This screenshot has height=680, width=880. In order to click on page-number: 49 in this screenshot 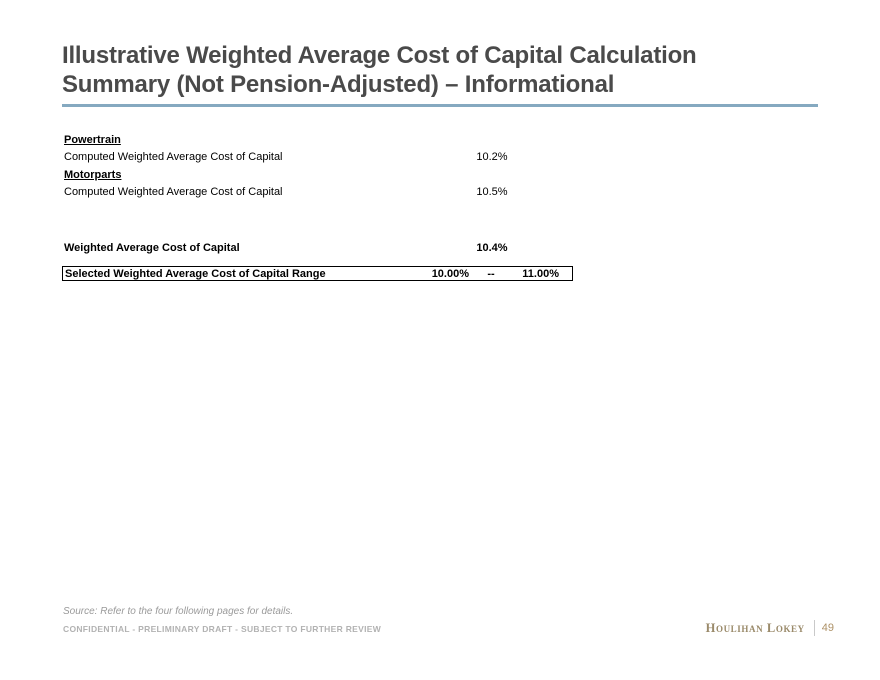, I will do `click(827, 628)`.